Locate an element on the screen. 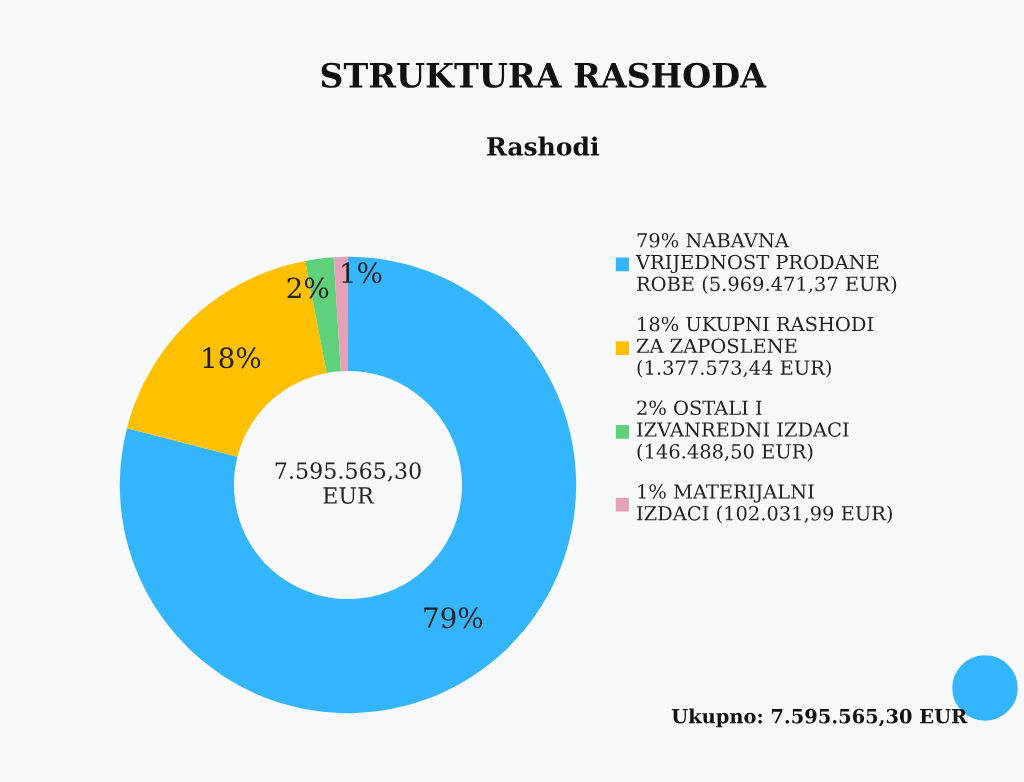 The image size is (1024, 782). data-label: 79% is located at coordinates (453, 618).